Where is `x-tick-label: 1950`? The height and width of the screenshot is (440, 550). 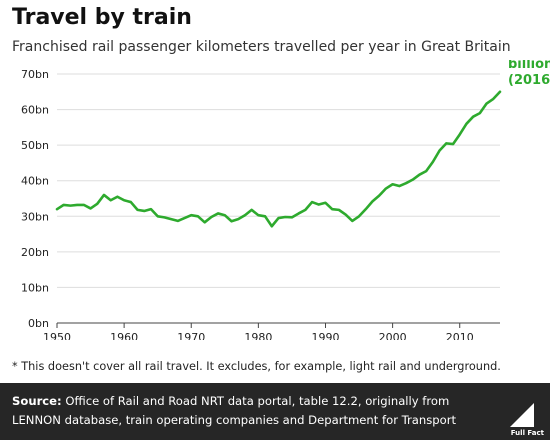 x-tick-label: 1950 is located at coordinates (57, 335).